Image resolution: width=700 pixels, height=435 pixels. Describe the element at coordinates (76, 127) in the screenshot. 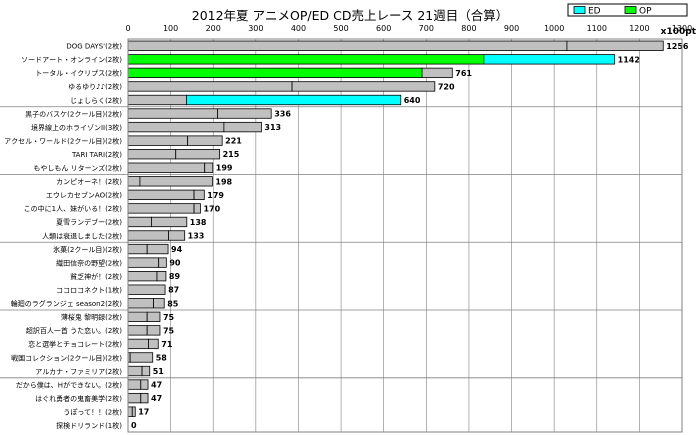

I see `category-label: 境界線上のホライゾンII(3枚)` at that location.